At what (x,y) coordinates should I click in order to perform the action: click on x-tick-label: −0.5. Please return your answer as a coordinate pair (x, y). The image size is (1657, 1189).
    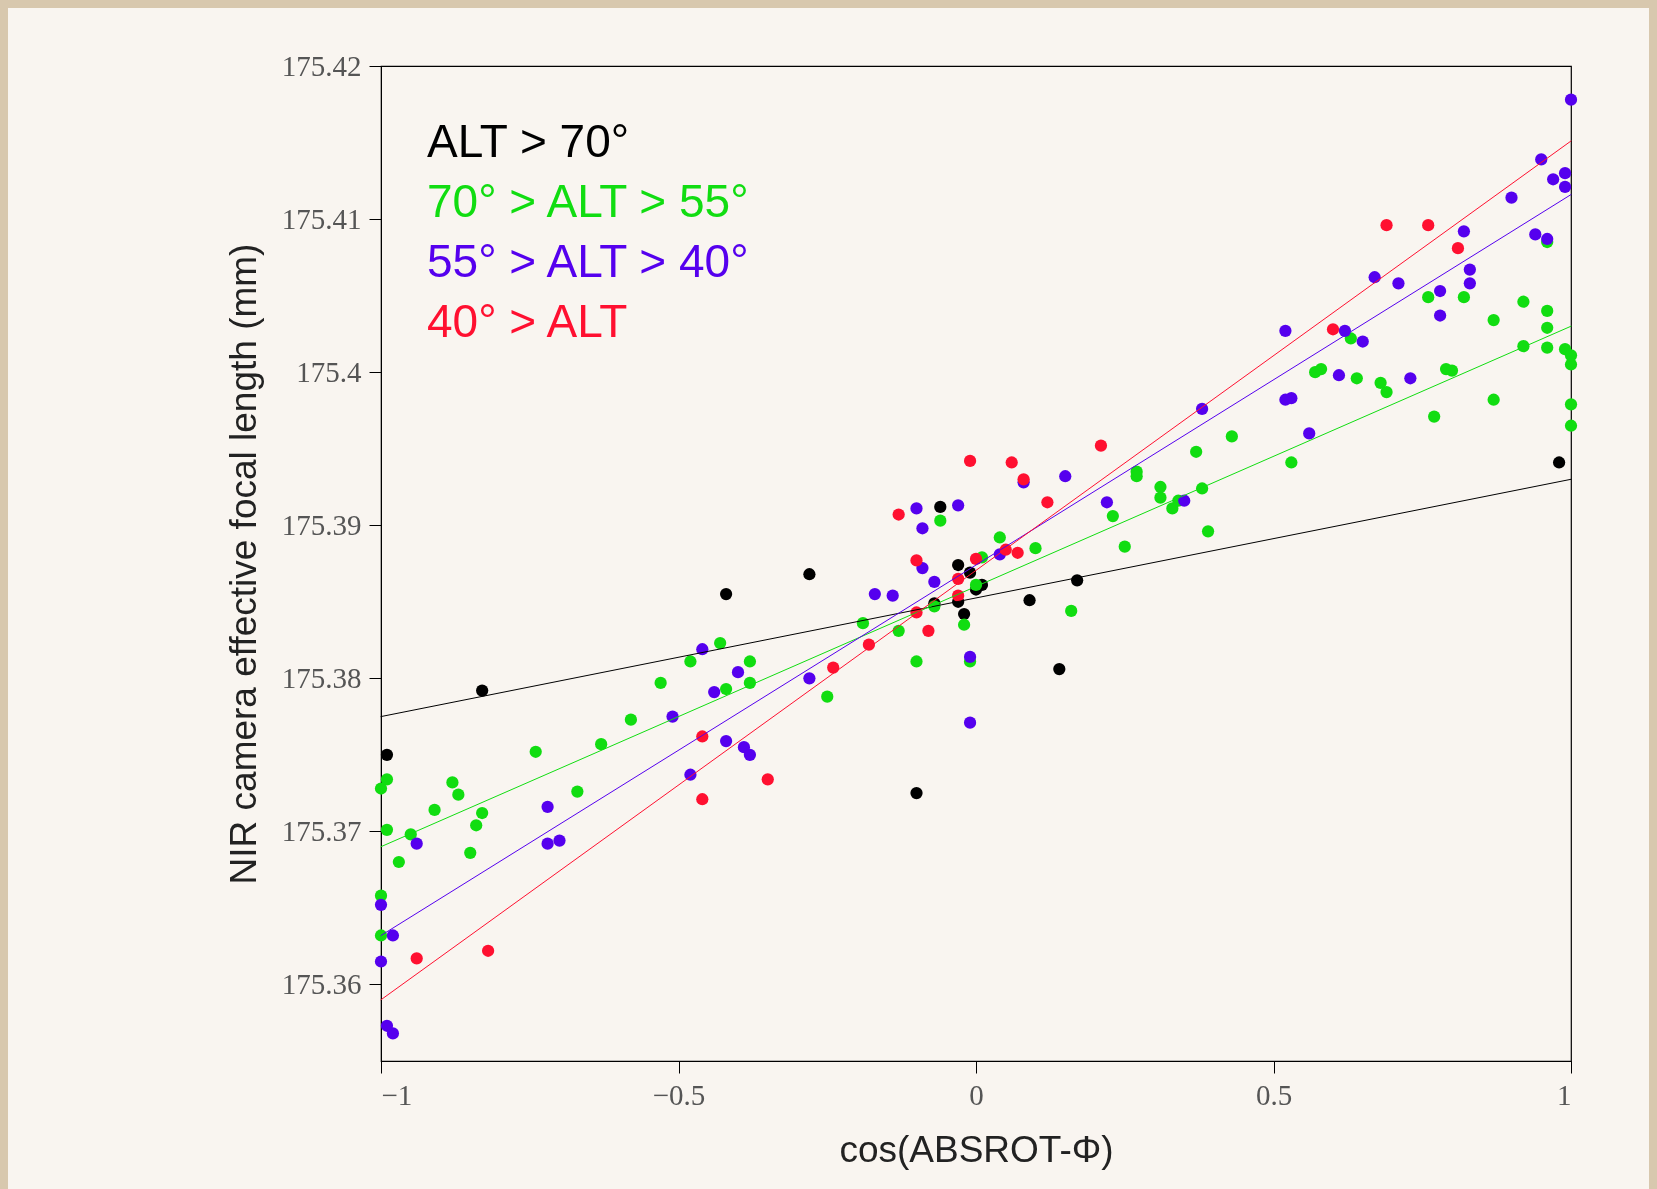
    Looking at the image, I should click on (679, 1094).